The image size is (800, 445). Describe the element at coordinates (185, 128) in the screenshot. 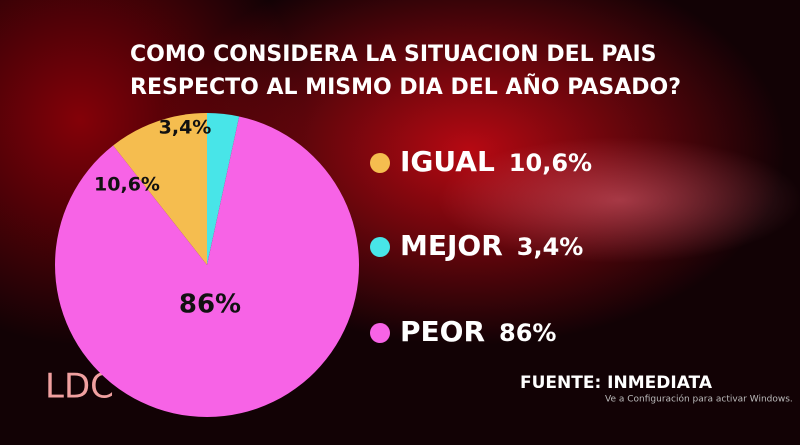

I see `data-label: 3,4%` at that location.